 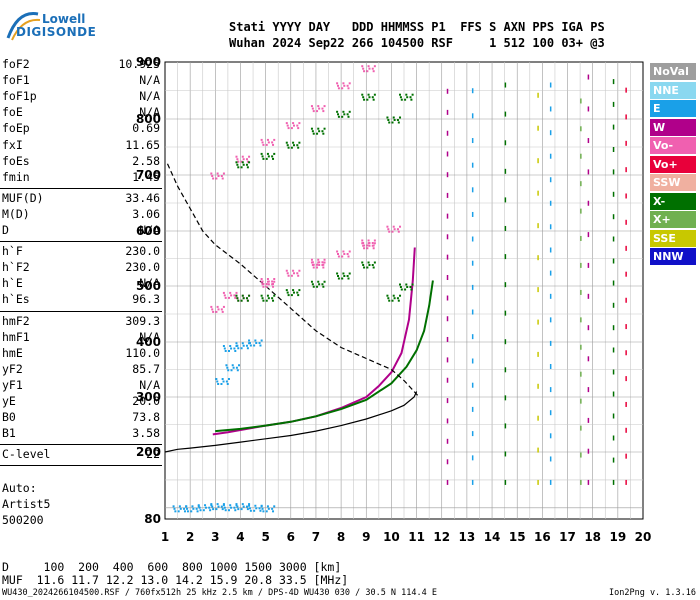 What do you see at coordinates (542, 537) in the screenshot?
I see `x-tick-label: 16` at bounding box center [542, 537].